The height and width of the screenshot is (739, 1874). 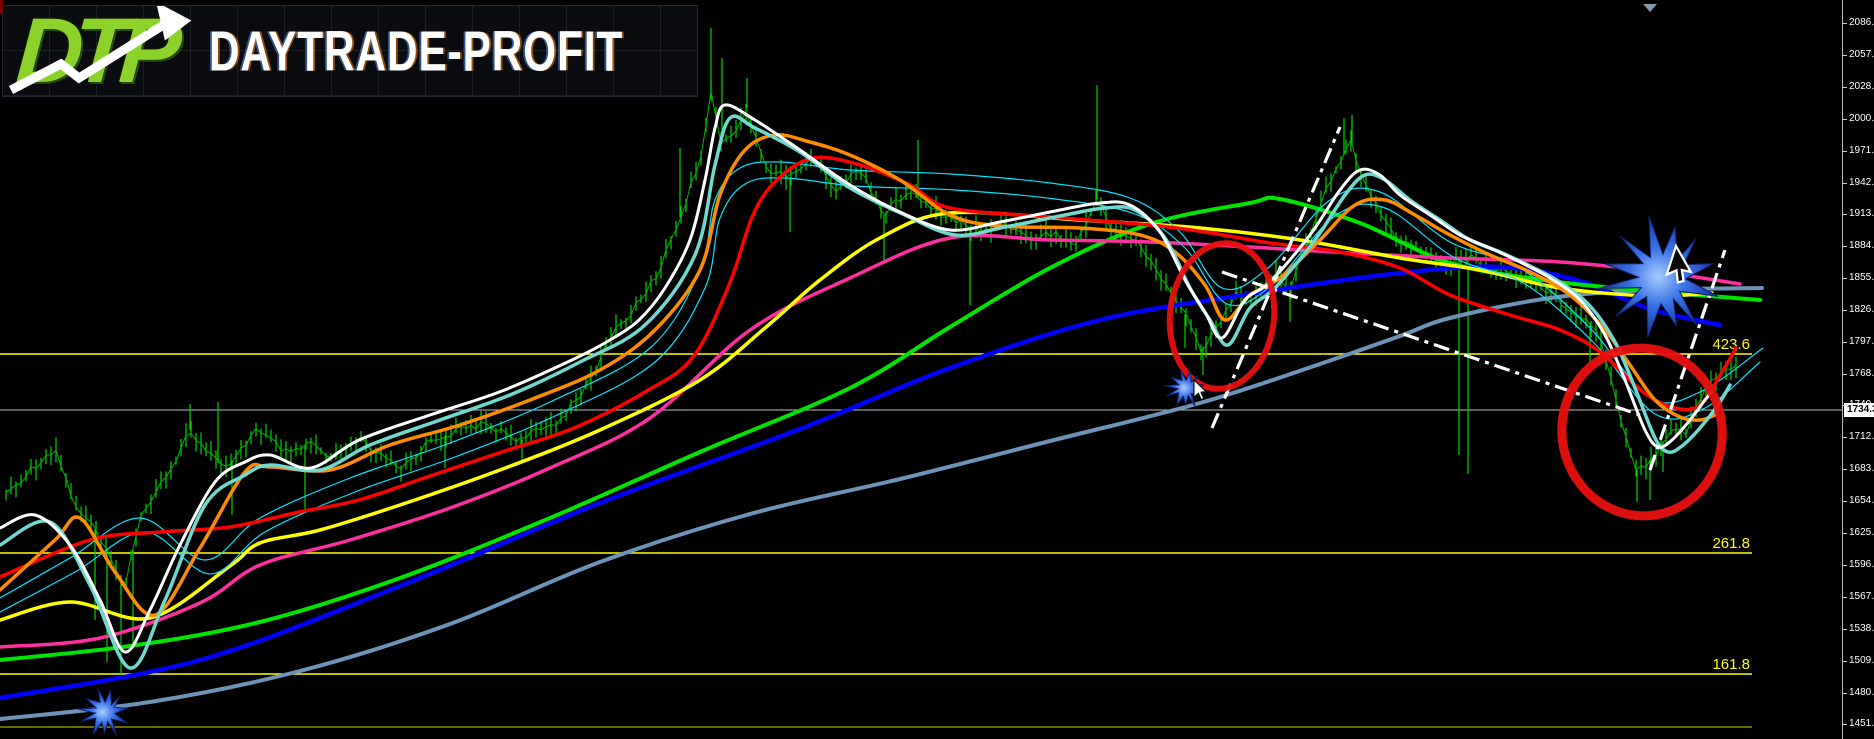 I want to click on trendline-up-mid, so click(x=1276, y=277).